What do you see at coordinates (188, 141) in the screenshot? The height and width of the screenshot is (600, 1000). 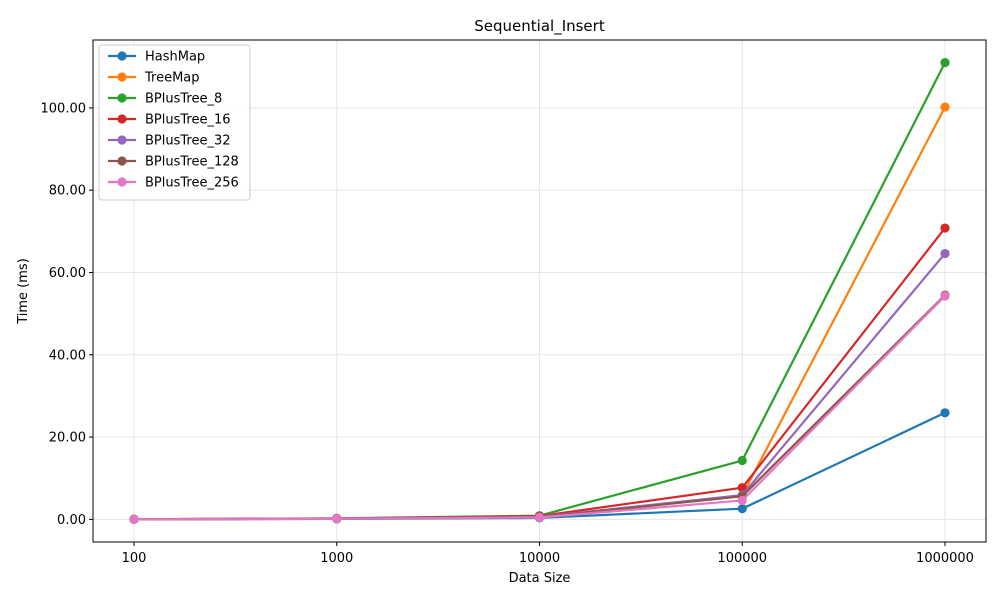 I see `legend-label: BPlusTree_32` at bounding box center [188, 141].